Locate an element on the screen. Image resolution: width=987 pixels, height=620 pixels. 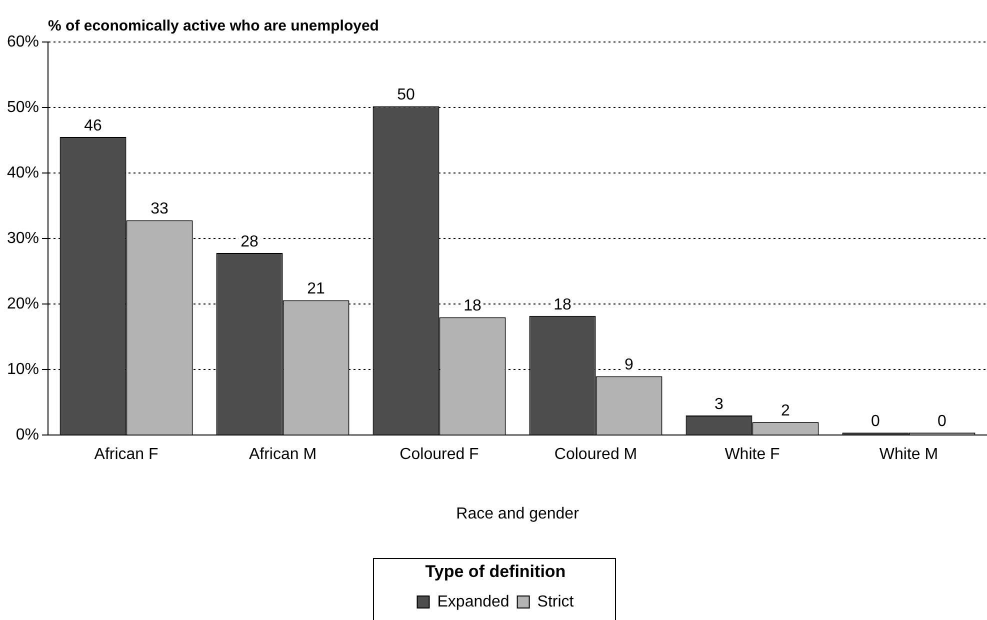
legend-label: Expanded is located at coordinates (473, 601).